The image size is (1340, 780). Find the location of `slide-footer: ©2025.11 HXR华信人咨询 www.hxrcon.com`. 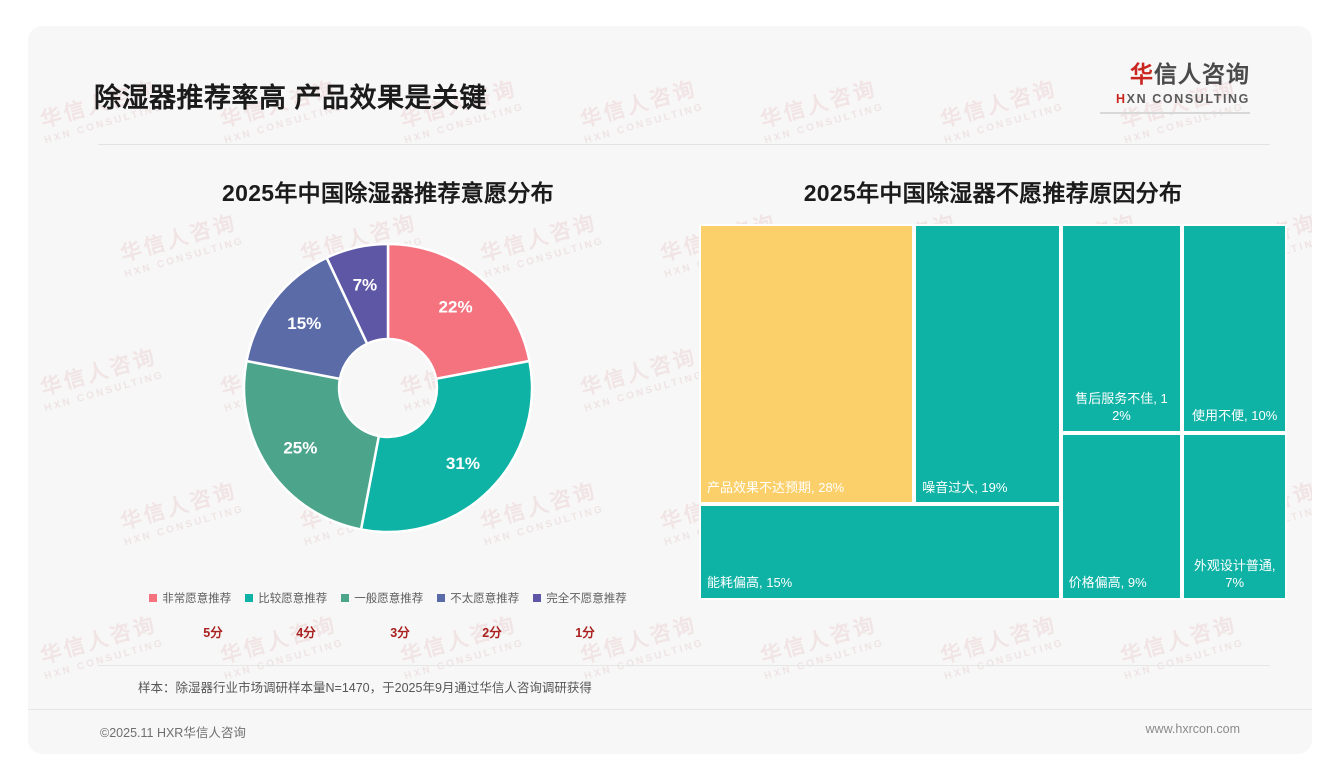

slide-footer: ©2025.11 HXR华信人咨询 www.hxrcon.com is located at coordinates (670, 732).